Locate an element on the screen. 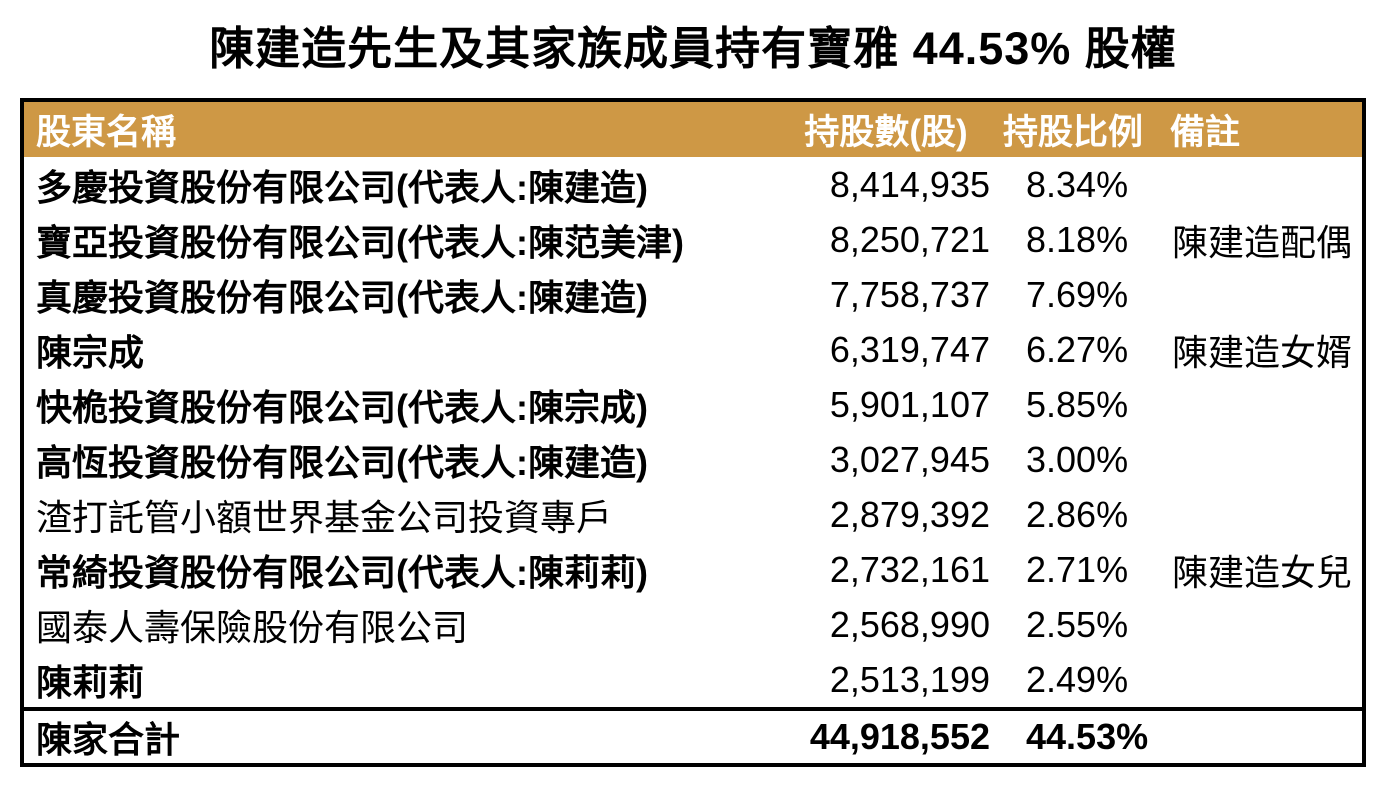 Image resolution: width=1386 pixels, height=790 pixels. chart-title: 陳建造先生及其家族成員持有寶雅 44.53% 股權 is located at coordinates (693, 48).